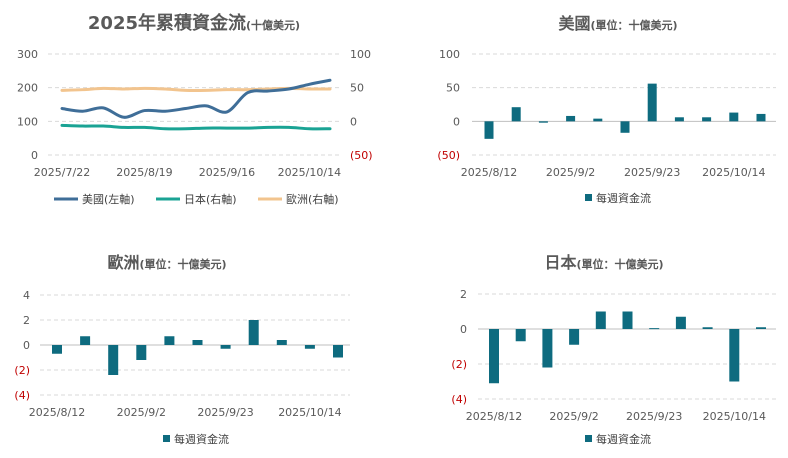  I want to click on us-legend-swatch, so click(588, 197).